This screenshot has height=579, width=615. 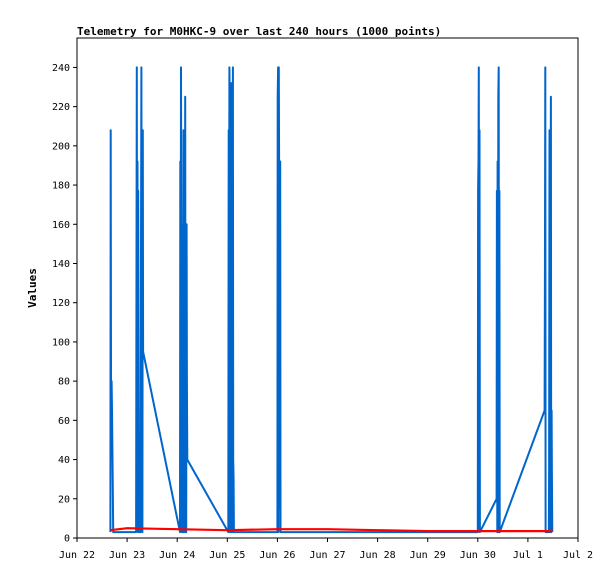 I want to click on y-axis: 0 20 40 60 80 100 120 140 160 180 200 220 240, so click(x=64, y=304).